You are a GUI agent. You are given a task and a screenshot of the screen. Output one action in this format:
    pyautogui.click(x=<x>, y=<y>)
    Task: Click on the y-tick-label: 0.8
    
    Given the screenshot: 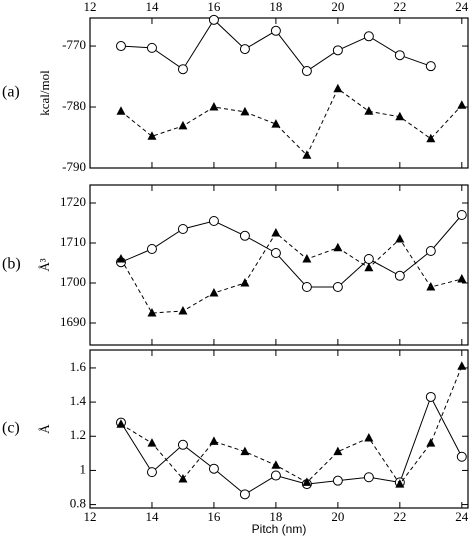 What is the action you would take?
    pyautogui.click(x=78, y=503)
    